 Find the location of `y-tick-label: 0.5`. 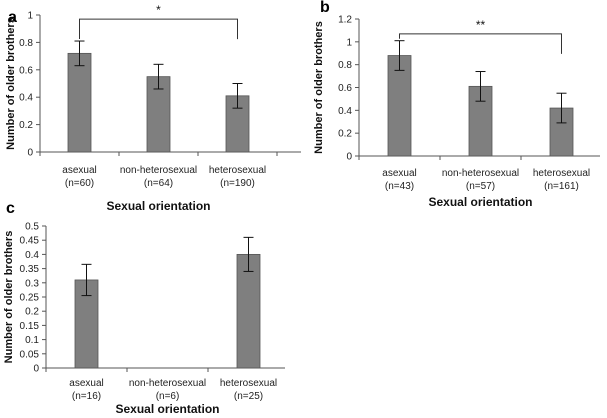

y-tick-label: 0.5 is located at coordinates (32, 227).